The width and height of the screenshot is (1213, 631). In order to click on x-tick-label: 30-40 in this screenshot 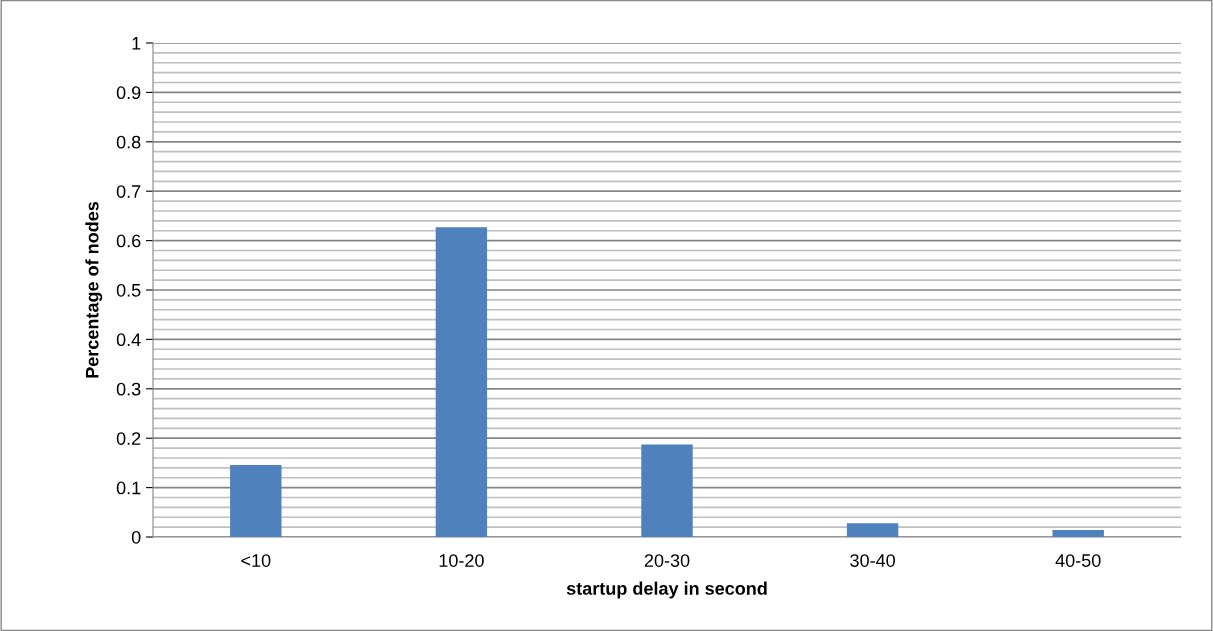, I will do `click(872, 560)`.